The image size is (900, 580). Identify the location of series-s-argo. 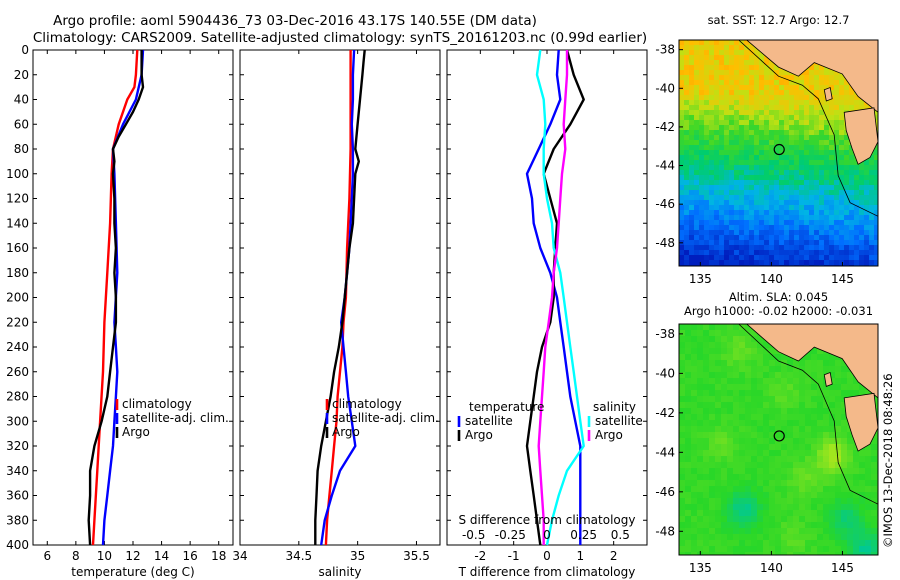
(553, 297).